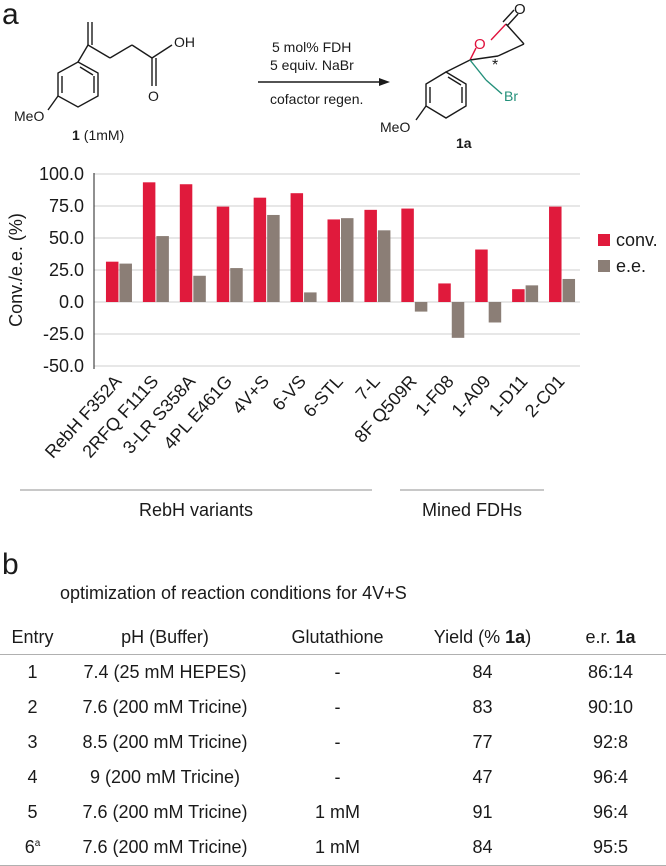 This screenshot has height=866, width=666. Describe the element at coordinates (482, 777) in the screenshot. I see `cell-yield: 47` at that location.